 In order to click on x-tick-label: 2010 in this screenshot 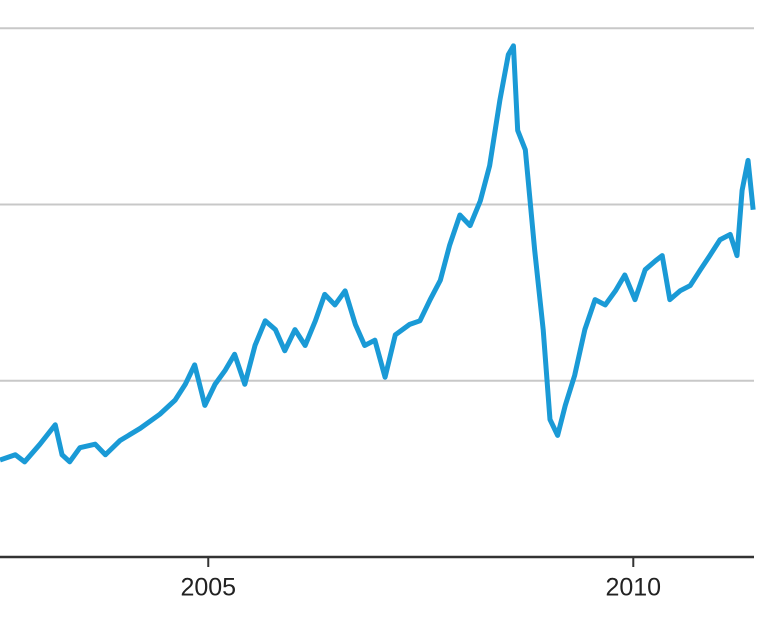, I will do `click(633, 588)`.